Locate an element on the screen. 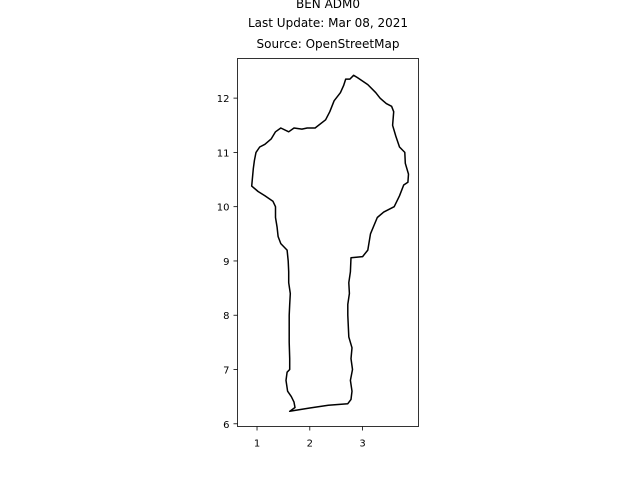  y-tick-label: 11 is located at coordinates (223, 153).